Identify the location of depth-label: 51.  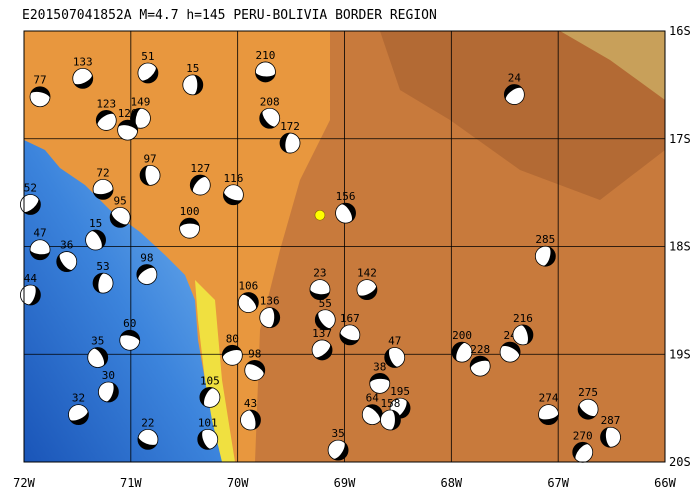
(147, 56).